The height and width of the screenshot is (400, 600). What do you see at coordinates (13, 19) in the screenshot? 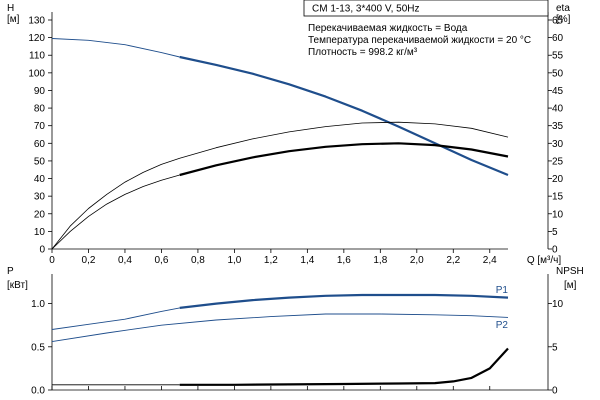
I see `y-left-axis-unit: [м]` at bounding box center [13, 19].